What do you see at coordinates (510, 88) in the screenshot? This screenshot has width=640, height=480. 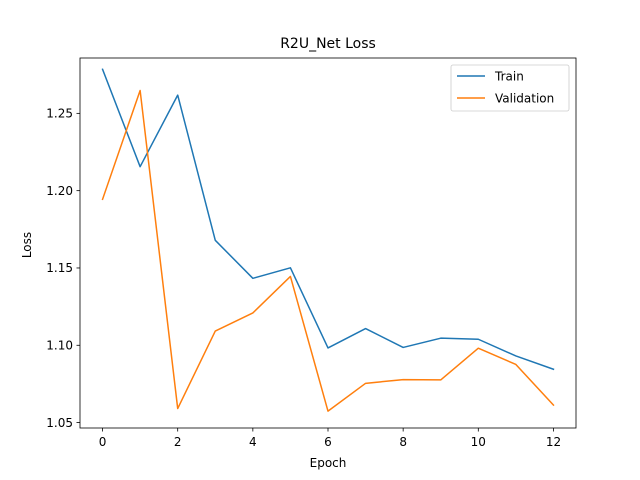 I see `legend: Train Validation` at bounding box center [510, 88].